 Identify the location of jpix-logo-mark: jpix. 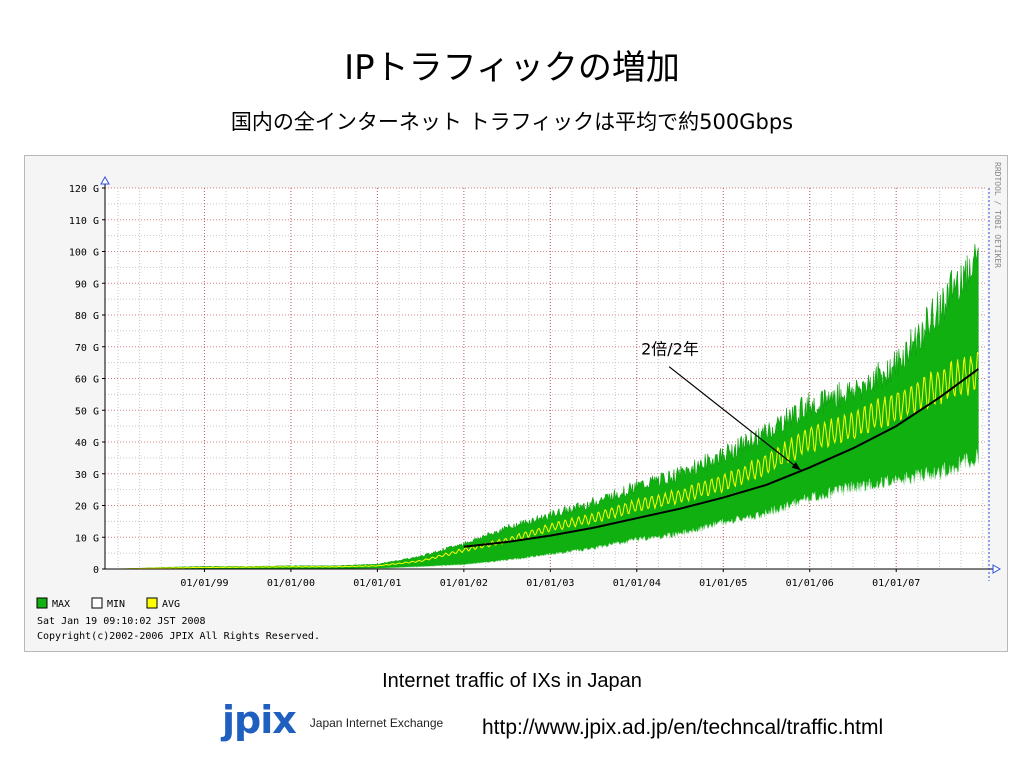
(259, 720).